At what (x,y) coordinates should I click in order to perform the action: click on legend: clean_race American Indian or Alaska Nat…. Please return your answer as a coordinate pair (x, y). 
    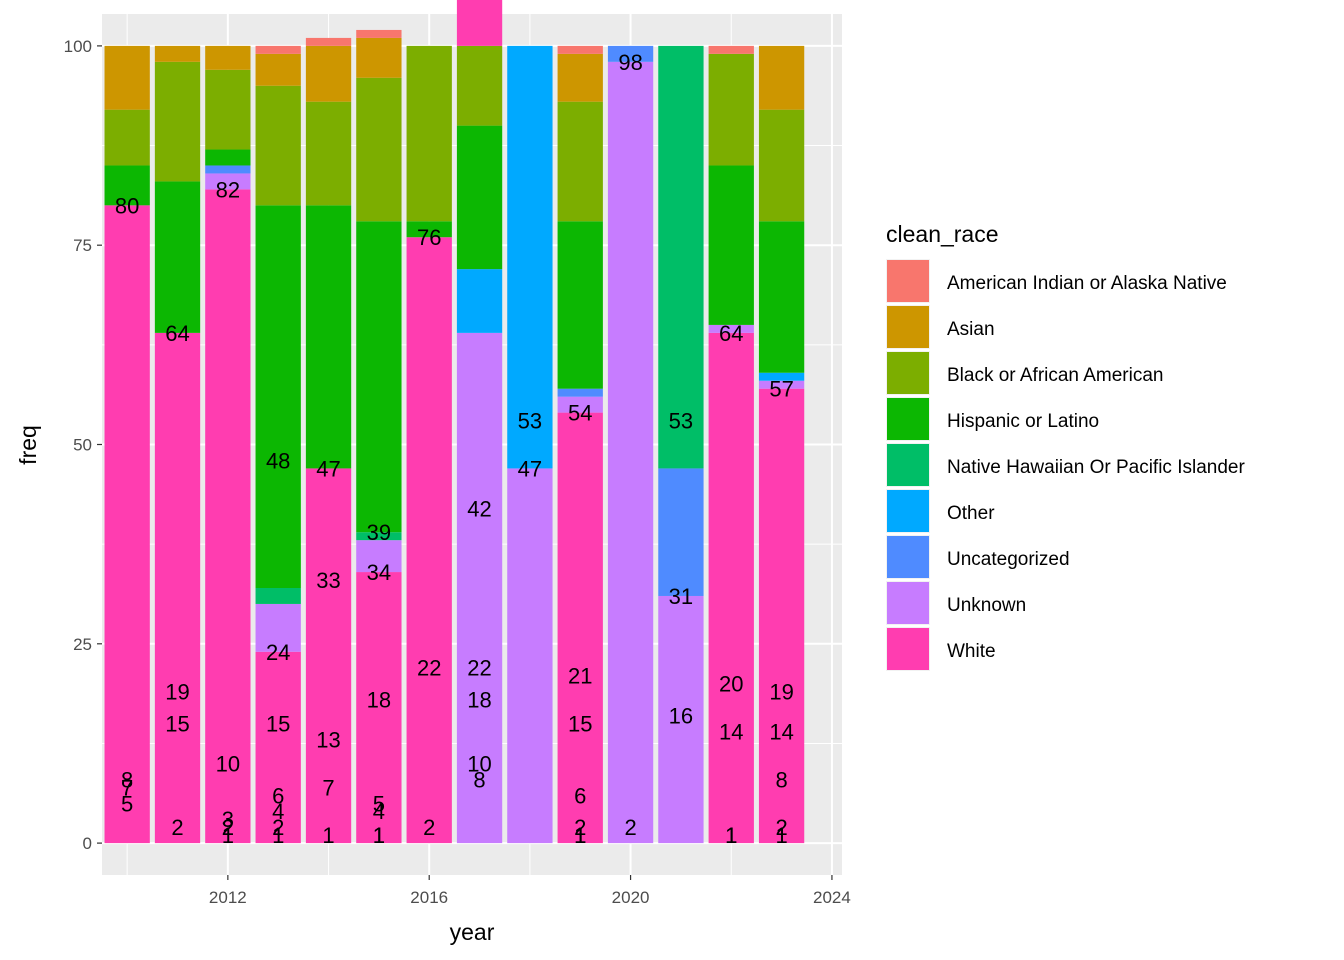
    Looking at the image, I should click on (1065, 446).